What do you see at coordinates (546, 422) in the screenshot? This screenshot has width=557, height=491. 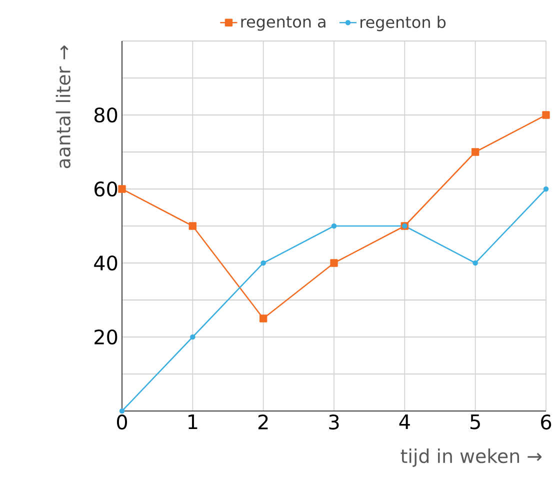 I see `x-tick-label: 6` at bounding box center [546, 422].